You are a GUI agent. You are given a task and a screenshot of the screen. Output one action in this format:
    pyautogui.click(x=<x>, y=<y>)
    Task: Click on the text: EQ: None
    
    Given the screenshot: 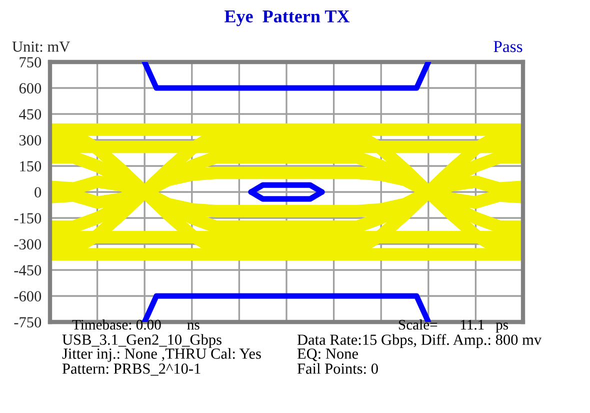 What is the action you would take?
    pyautogui.click(x=327, y=355)
    